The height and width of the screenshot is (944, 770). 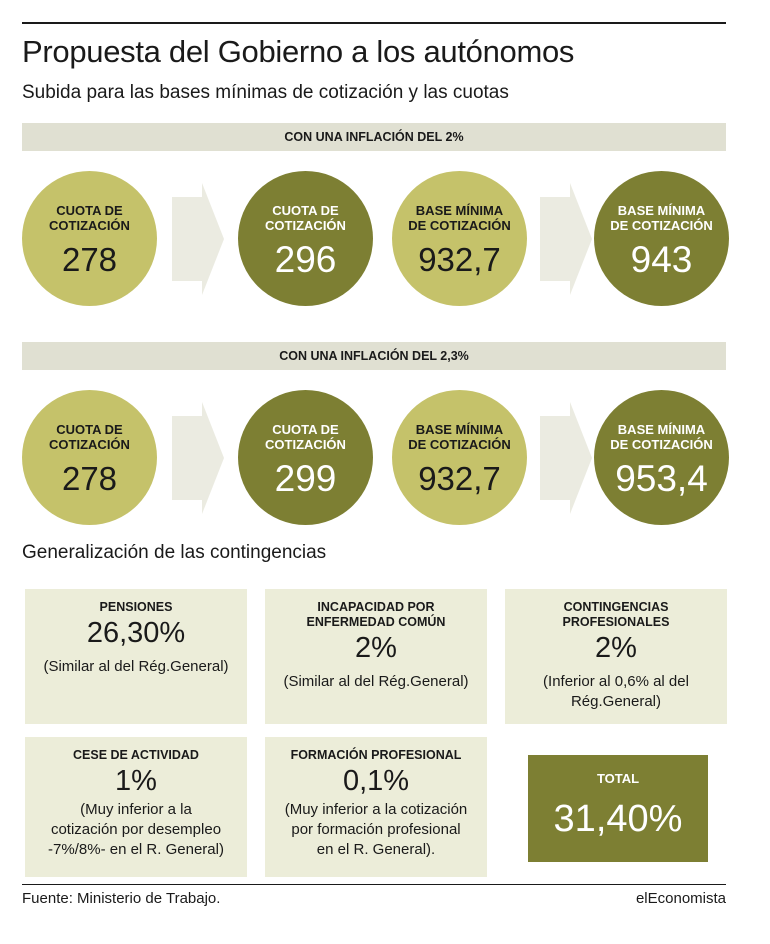 I want to click on contingencies-title: Generalización de las contingencias, so click(x=174, y=552).